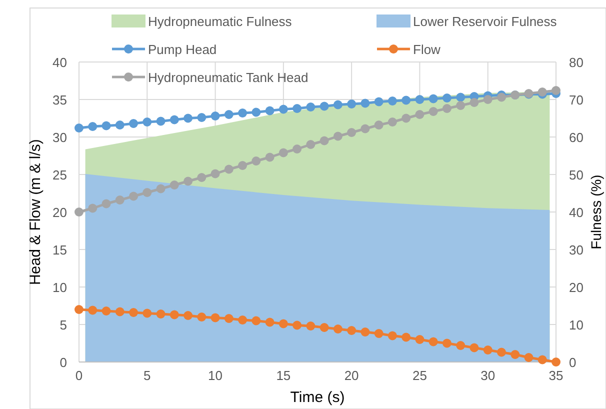  What do you see at coordinates (59, 212) in the screenshot?
I see `y-tick-label: 20` at bounding box center [59, 212].